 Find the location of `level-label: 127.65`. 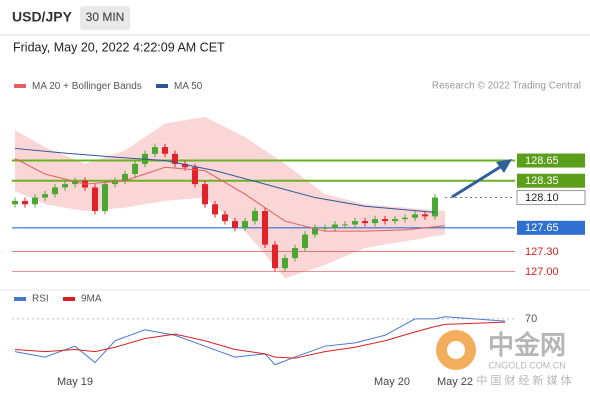

level-label: 127.65 is located at coordinates (542, 228).